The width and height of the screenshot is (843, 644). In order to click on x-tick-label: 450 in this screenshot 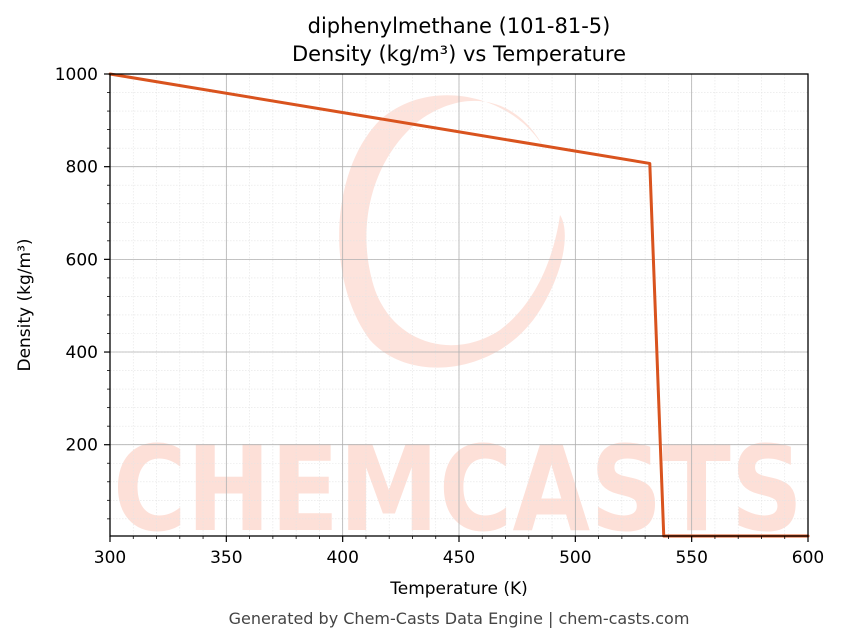, I will do `click(459, 558)`.